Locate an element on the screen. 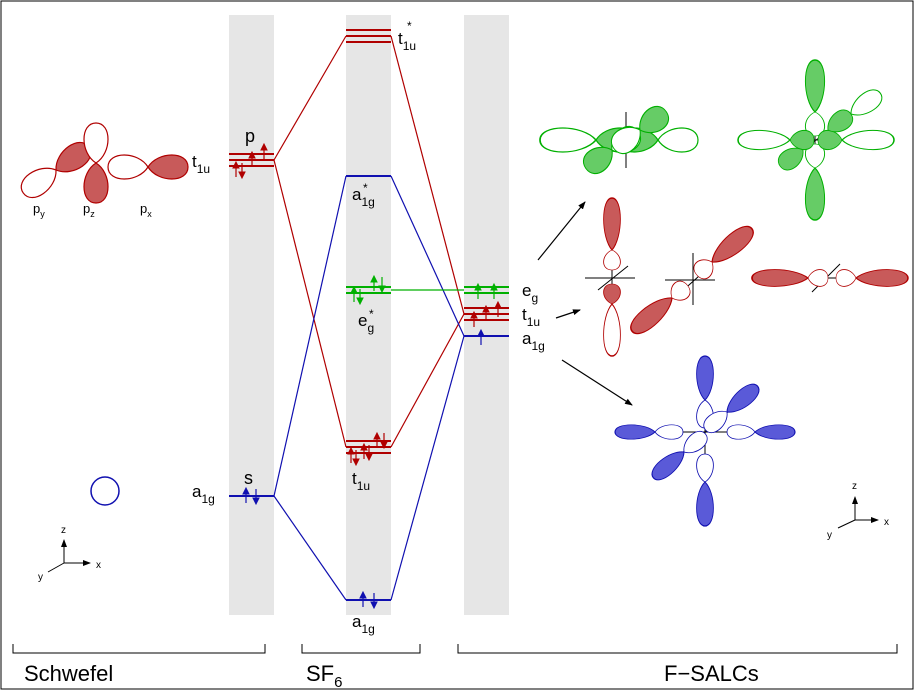 The image size is (914, 690). orbital-py-label: py is located at coordinates (39, 210).